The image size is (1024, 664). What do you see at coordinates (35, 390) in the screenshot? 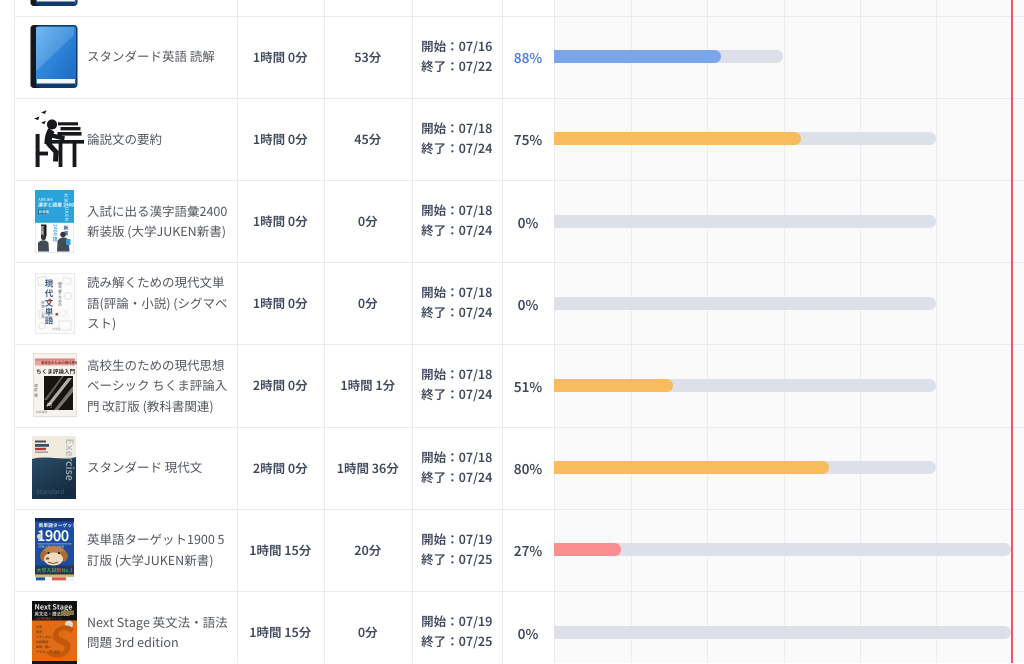
I see `svg-text: 改訂版` at bounding box center [35, 390].